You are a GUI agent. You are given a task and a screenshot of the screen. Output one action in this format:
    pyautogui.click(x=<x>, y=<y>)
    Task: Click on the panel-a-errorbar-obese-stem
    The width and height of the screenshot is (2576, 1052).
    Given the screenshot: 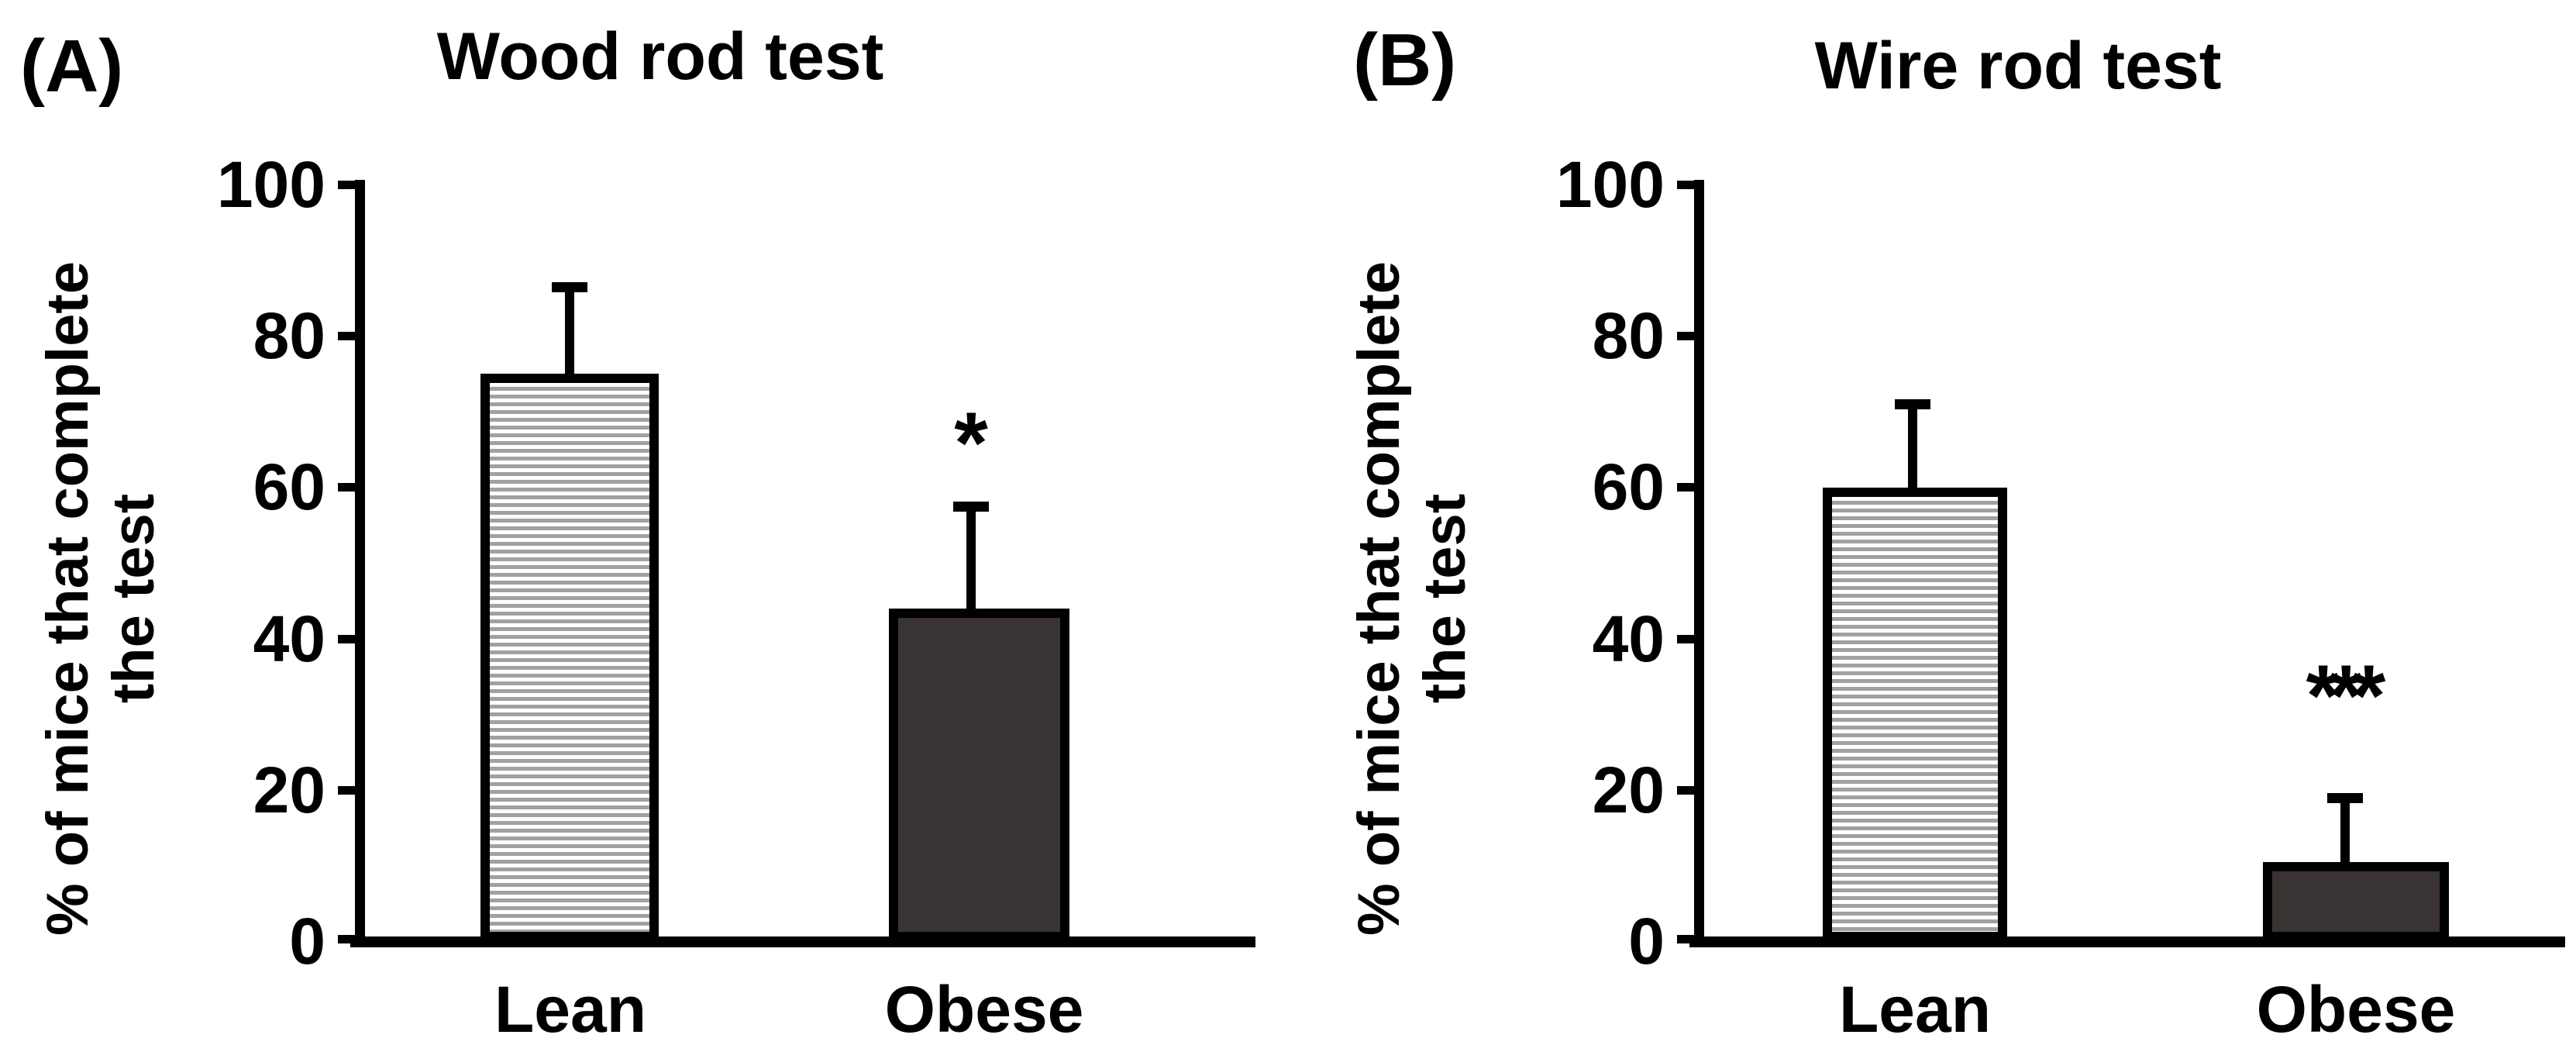 What is the action you would take?
    pyautogui.click(x=971, y=556)
    